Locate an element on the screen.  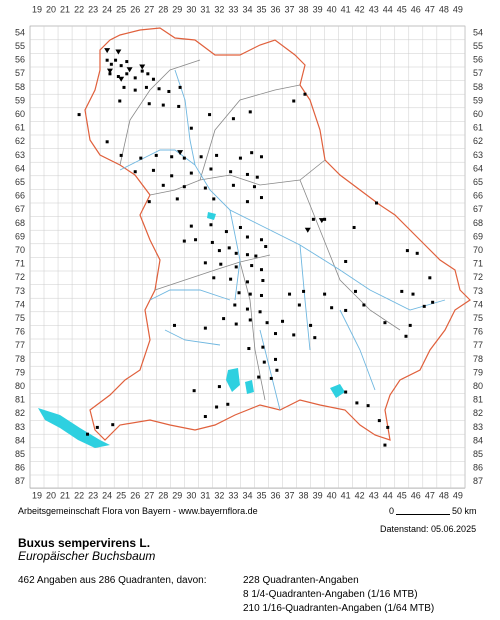
row-label: 73 is located at coordinates (20, 291).